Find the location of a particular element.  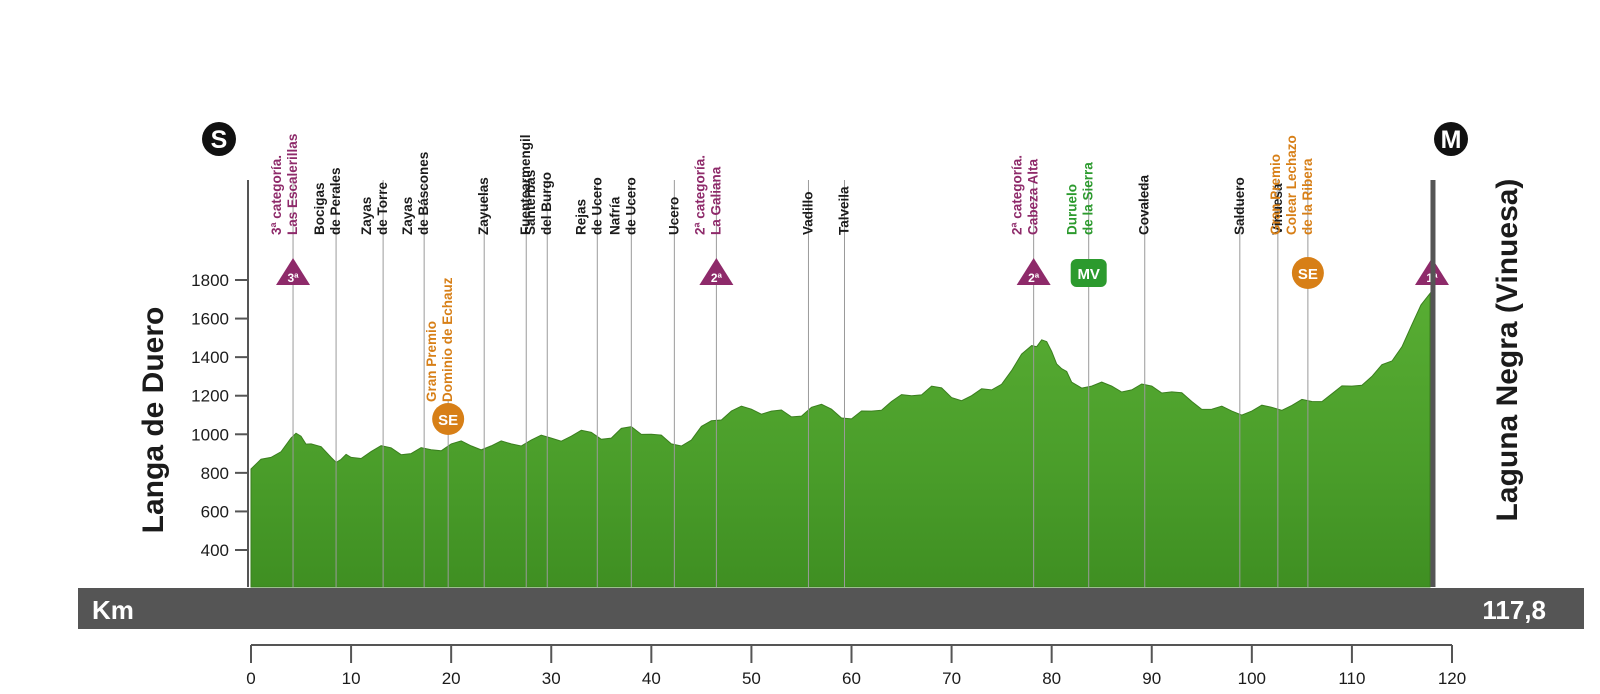

distance-tick-label: 70 is located at coordinates (951, 678).